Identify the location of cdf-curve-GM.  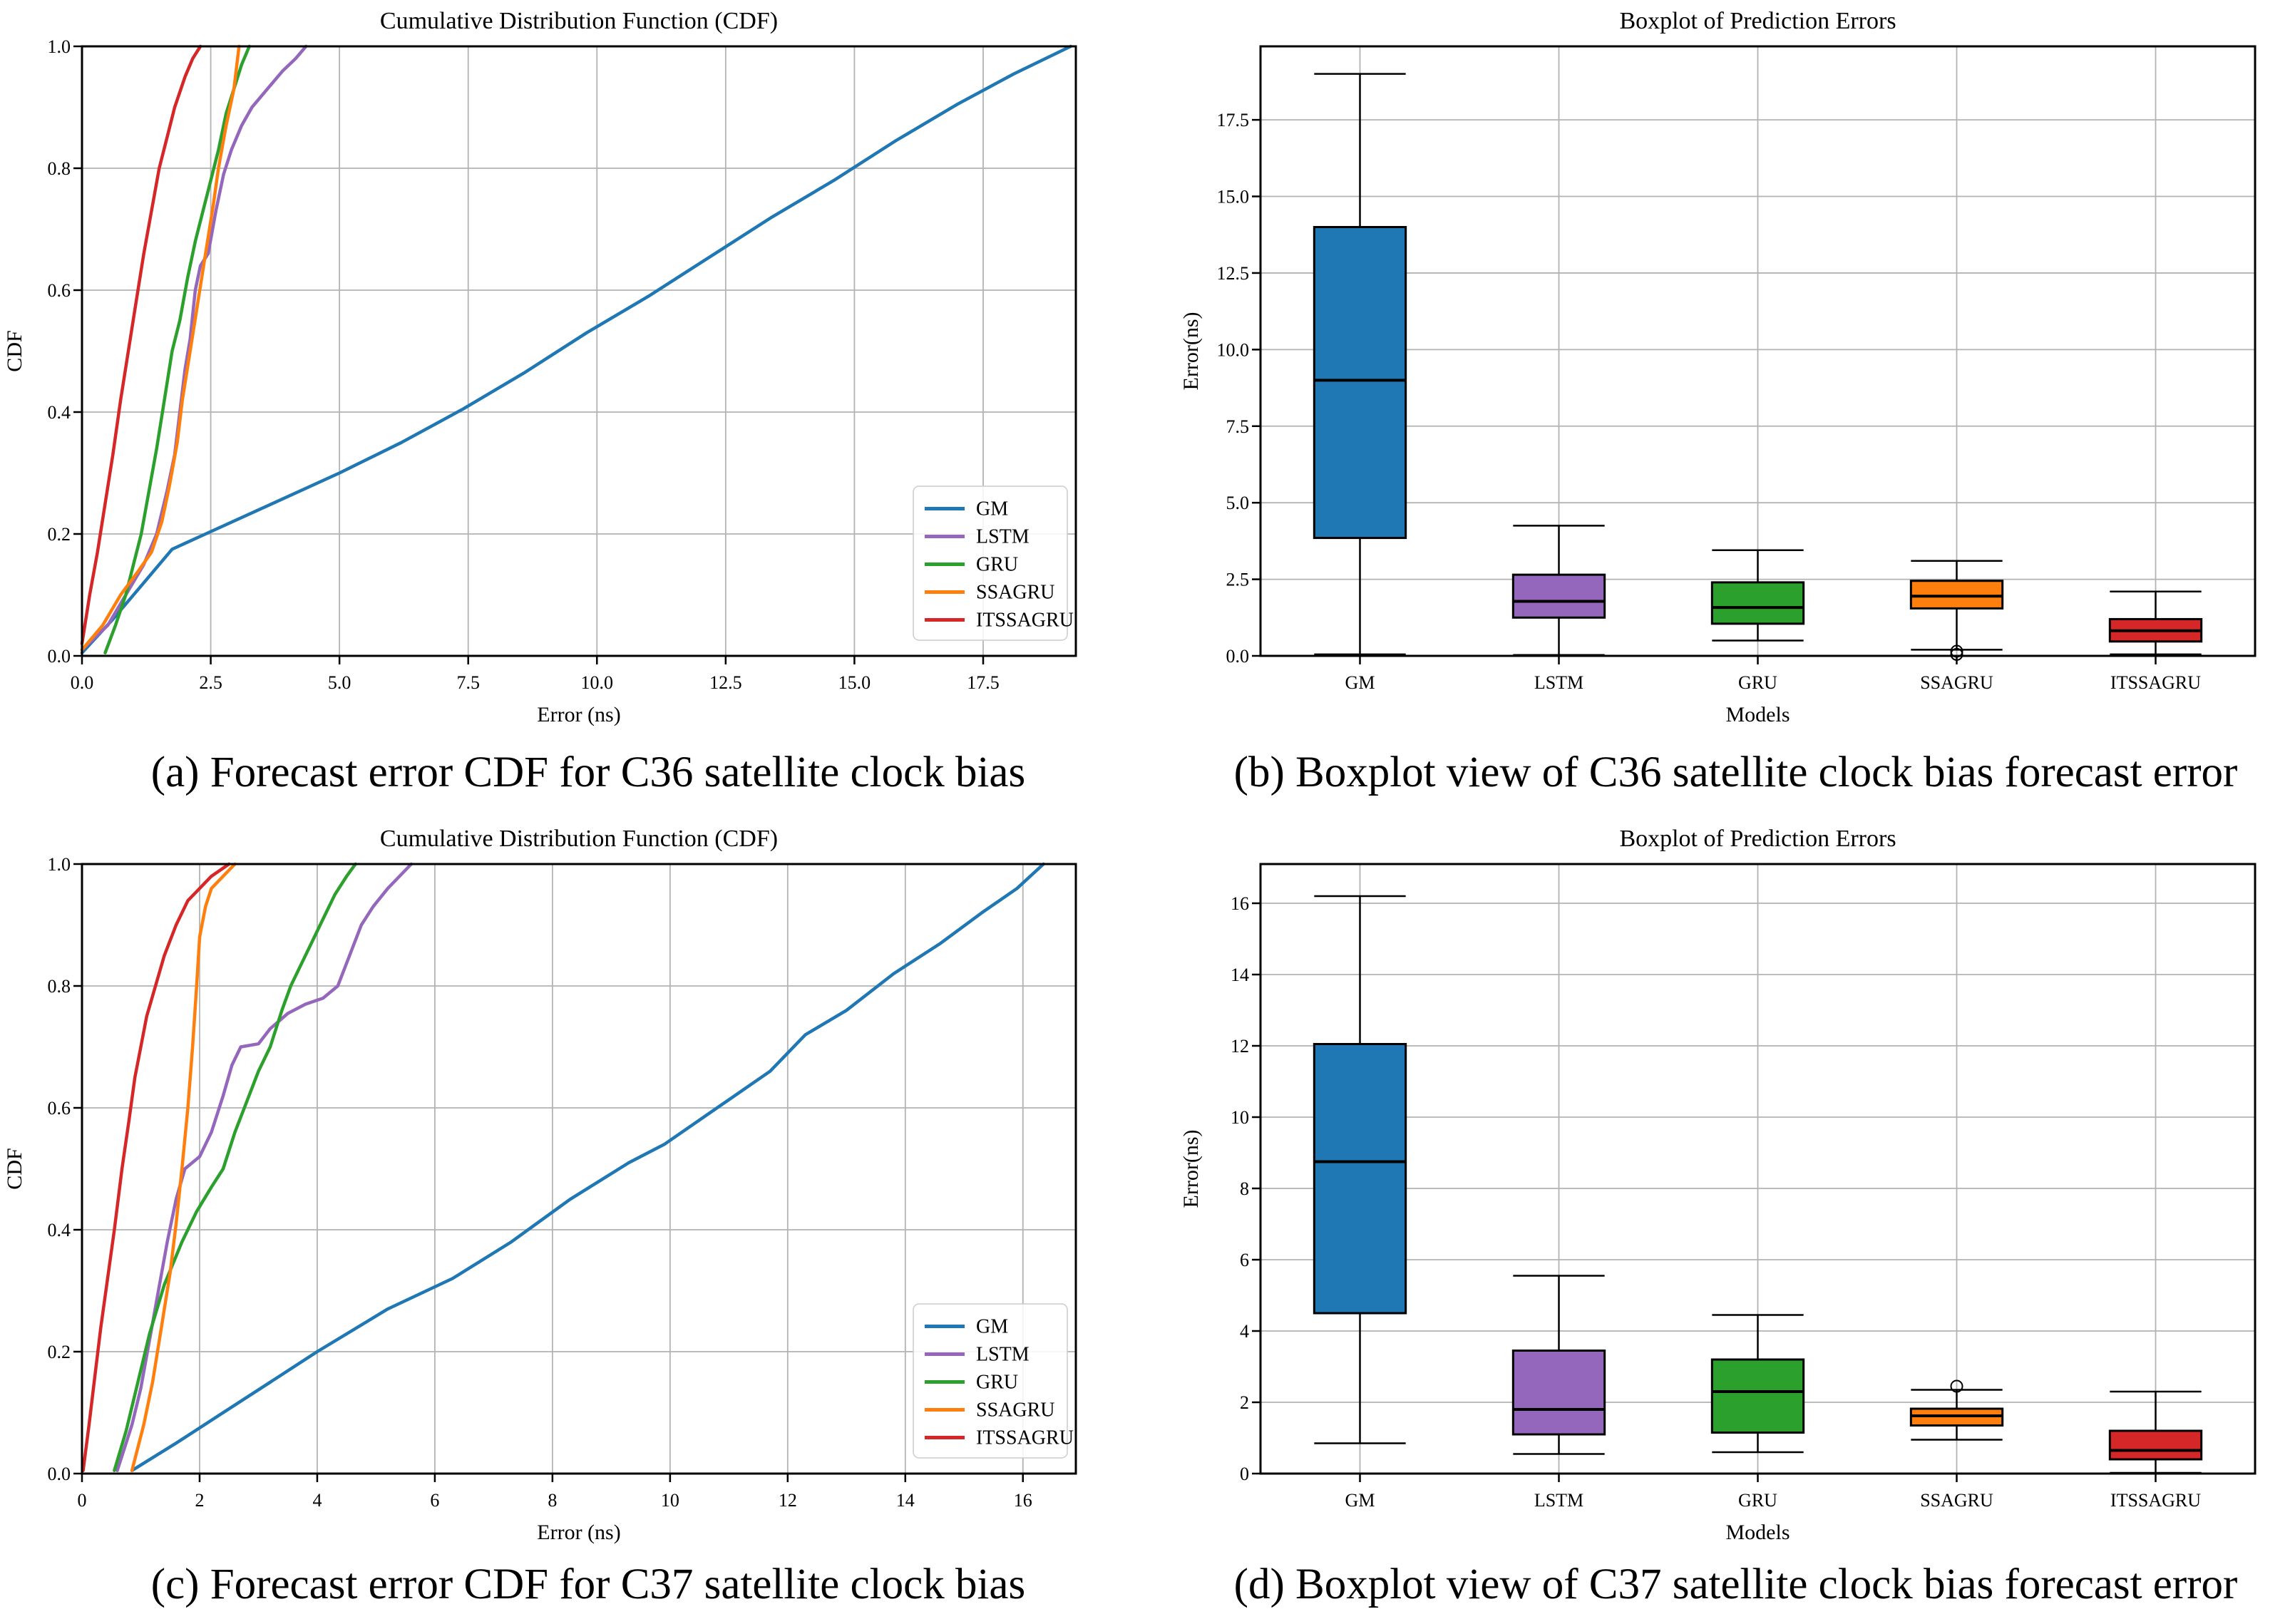
(587, 1167).